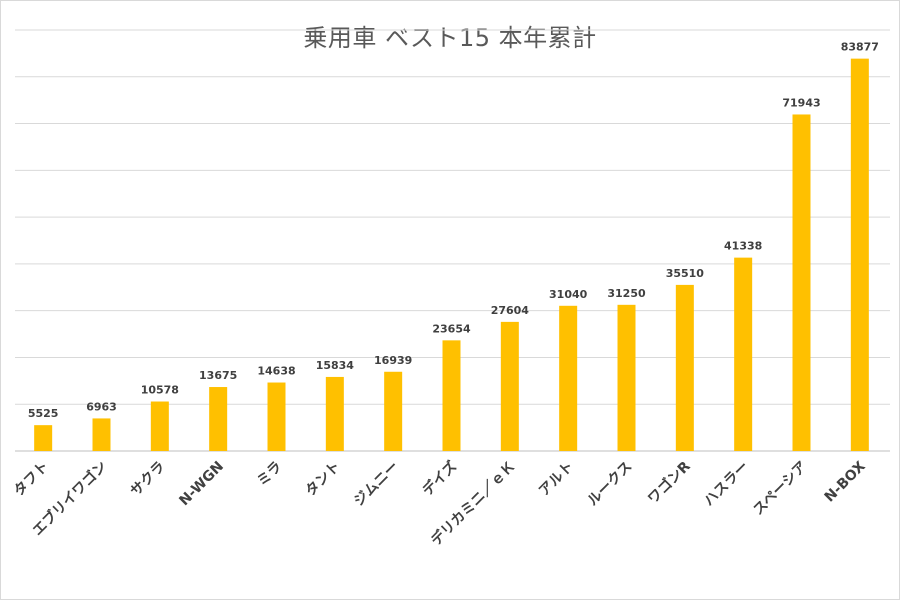  Describe the element at coordinates (556, 479) in the screenshot. I see `x-tick-label: アルト` at that location.